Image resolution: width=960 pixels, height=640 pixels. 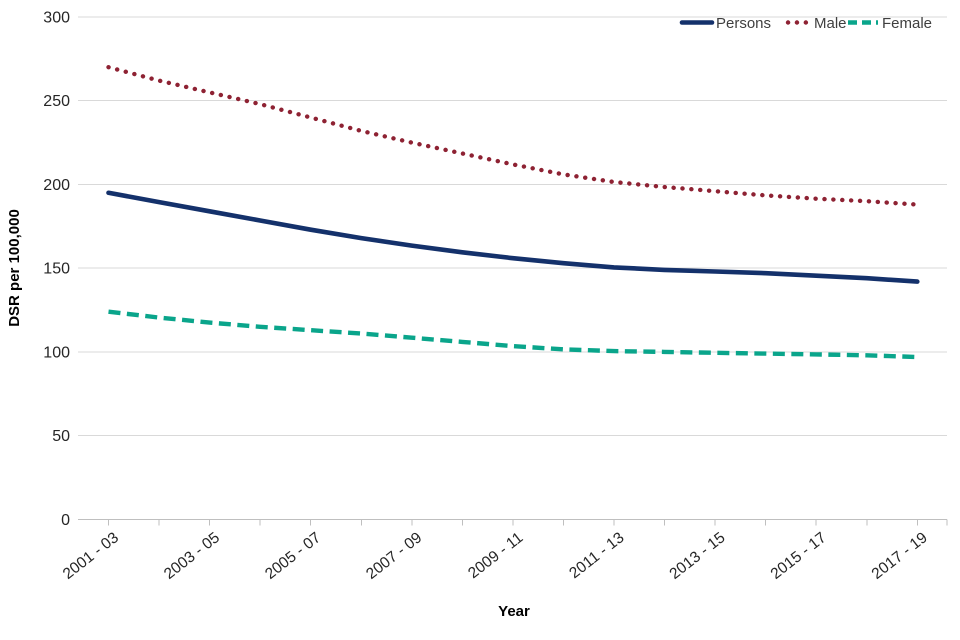 I want to click on series-female-line, so click(x=513, y=334).